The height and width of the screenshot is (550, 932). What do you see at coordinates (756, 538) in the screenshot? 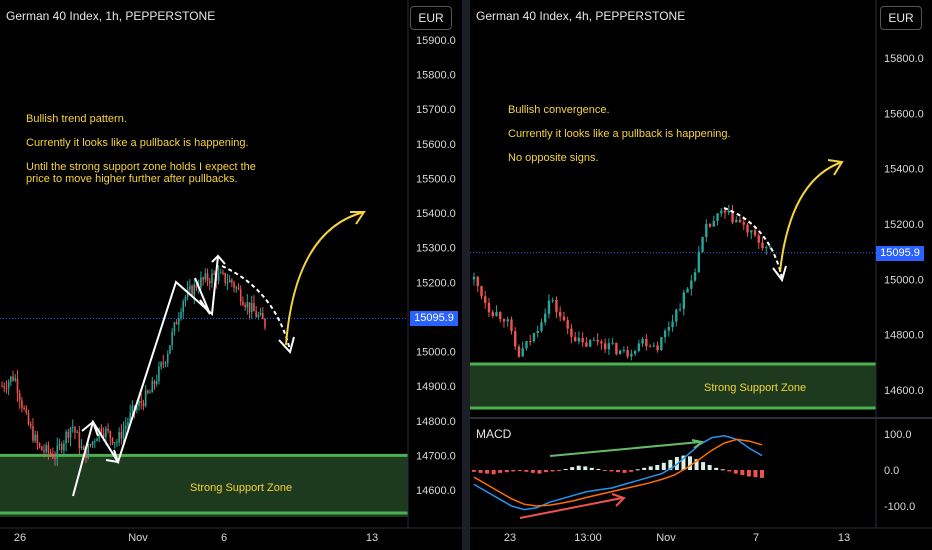
I see `x-tick-label: 7` at bounding box center [756, 538].